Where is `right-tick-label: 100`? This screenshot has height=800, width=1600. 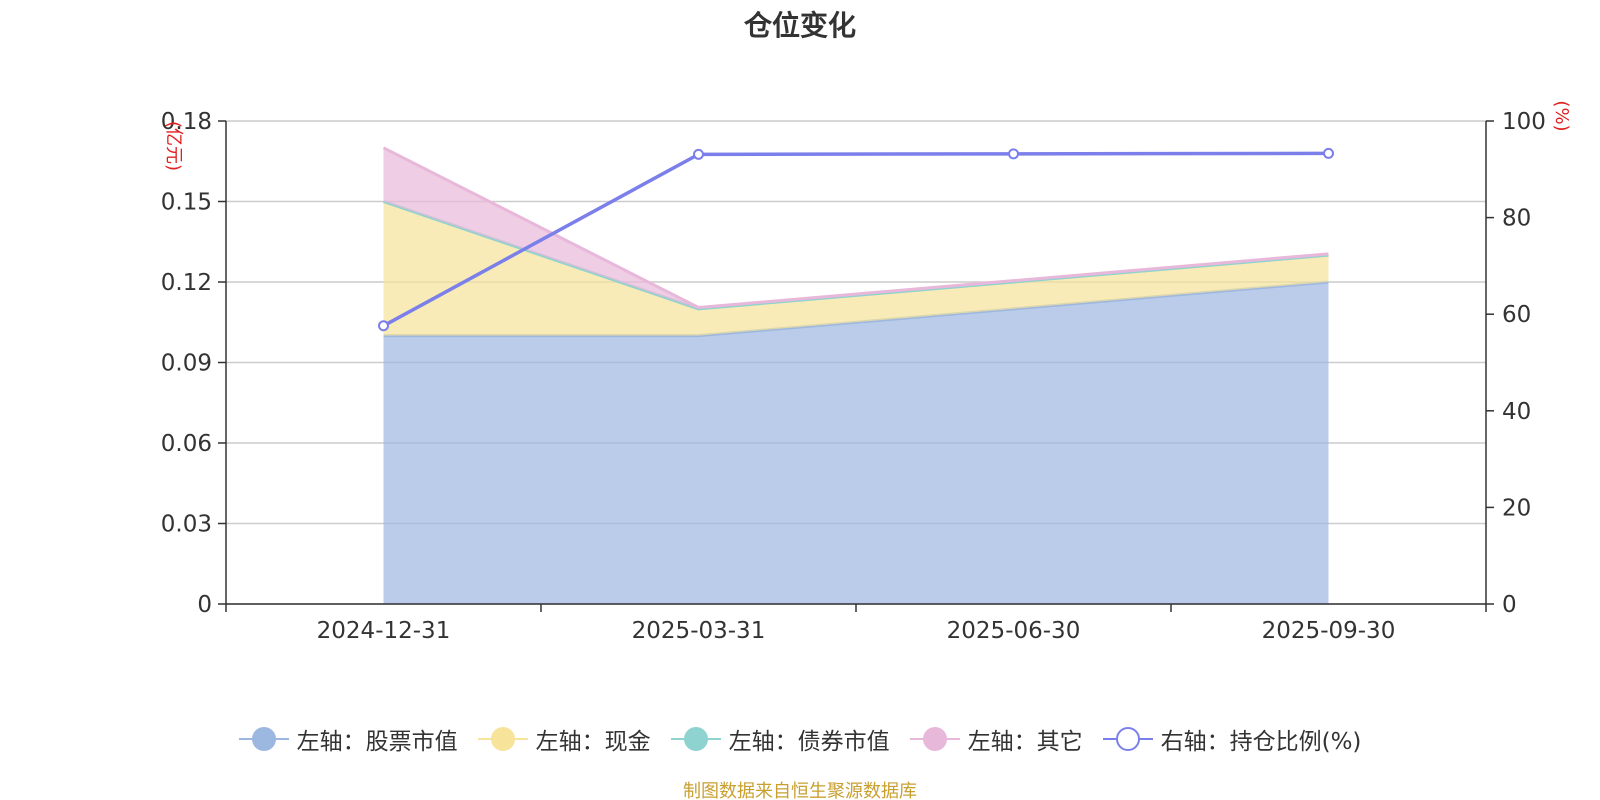 right-tick-label: 100 is located at coordinates (1524, 122).